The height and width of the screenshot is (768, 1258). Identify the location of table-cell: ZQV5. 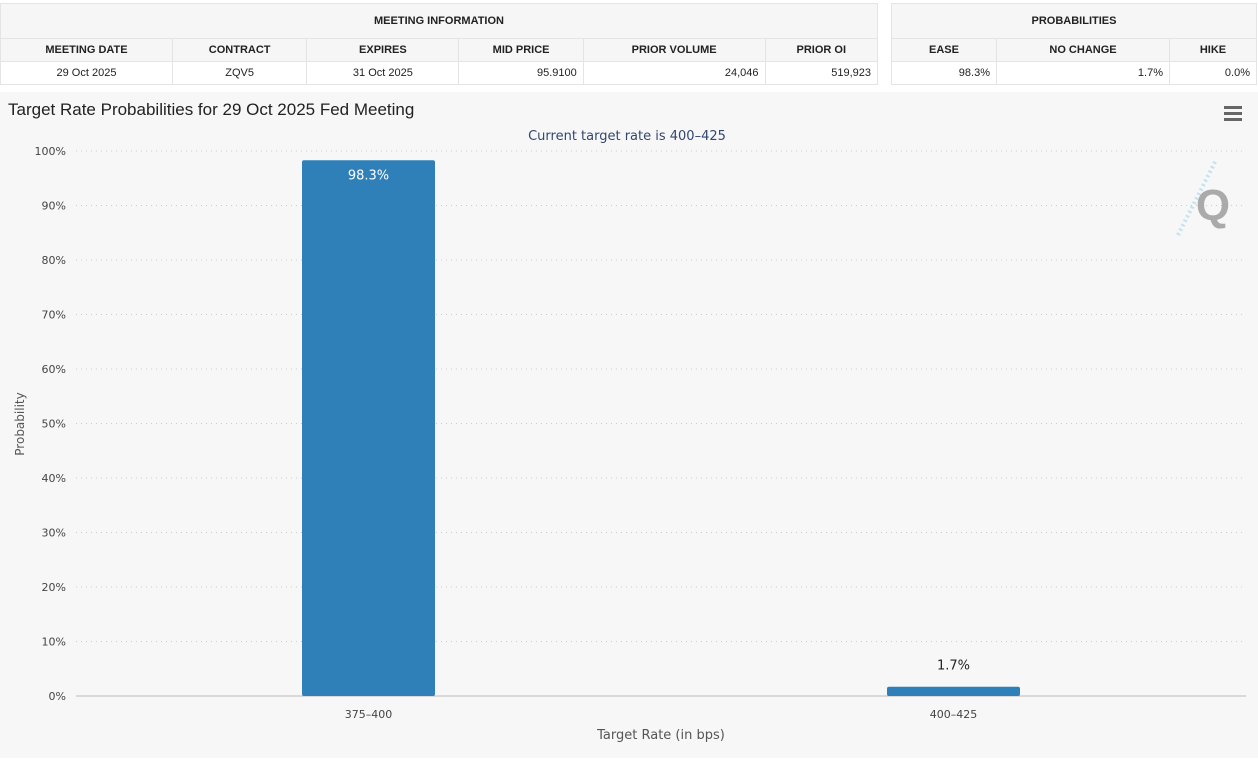
(239, 73).